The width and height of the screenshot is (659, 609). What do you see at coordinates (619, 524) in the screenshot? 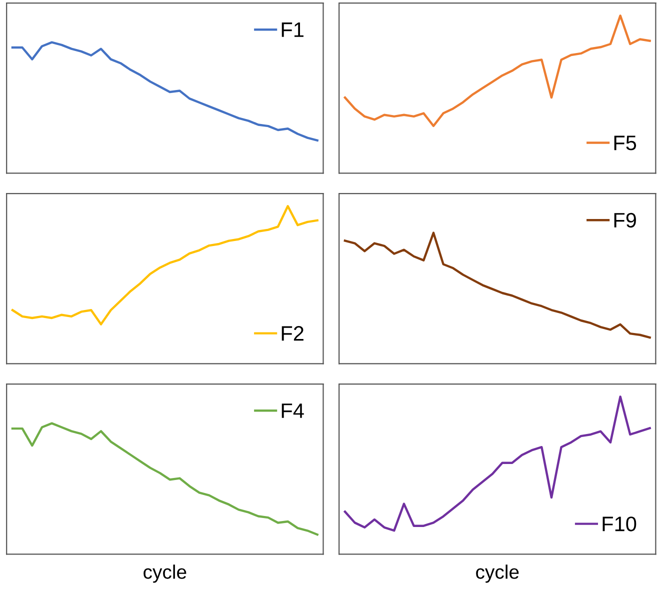
I see `legend-label: F10` at bounding box center [619, 524].